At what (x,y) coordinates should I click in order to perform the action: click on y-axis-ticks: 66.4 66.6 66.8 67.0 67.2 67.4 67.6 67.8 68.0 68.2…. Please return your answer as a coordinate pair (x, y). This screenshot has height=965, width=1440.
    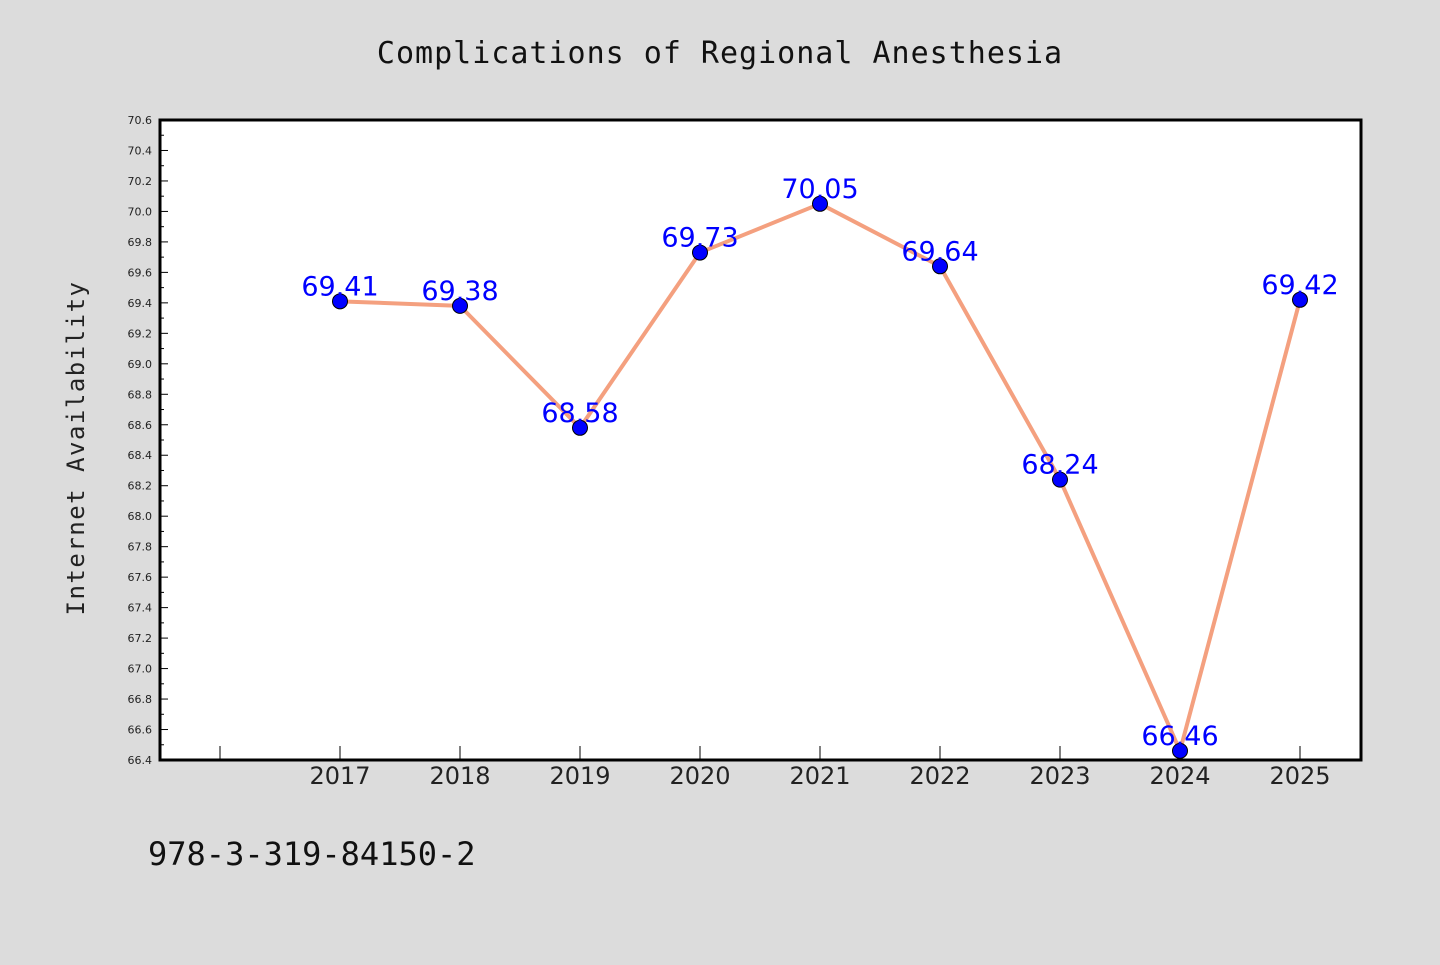
    Looking at the image, I should click on (148, 440).